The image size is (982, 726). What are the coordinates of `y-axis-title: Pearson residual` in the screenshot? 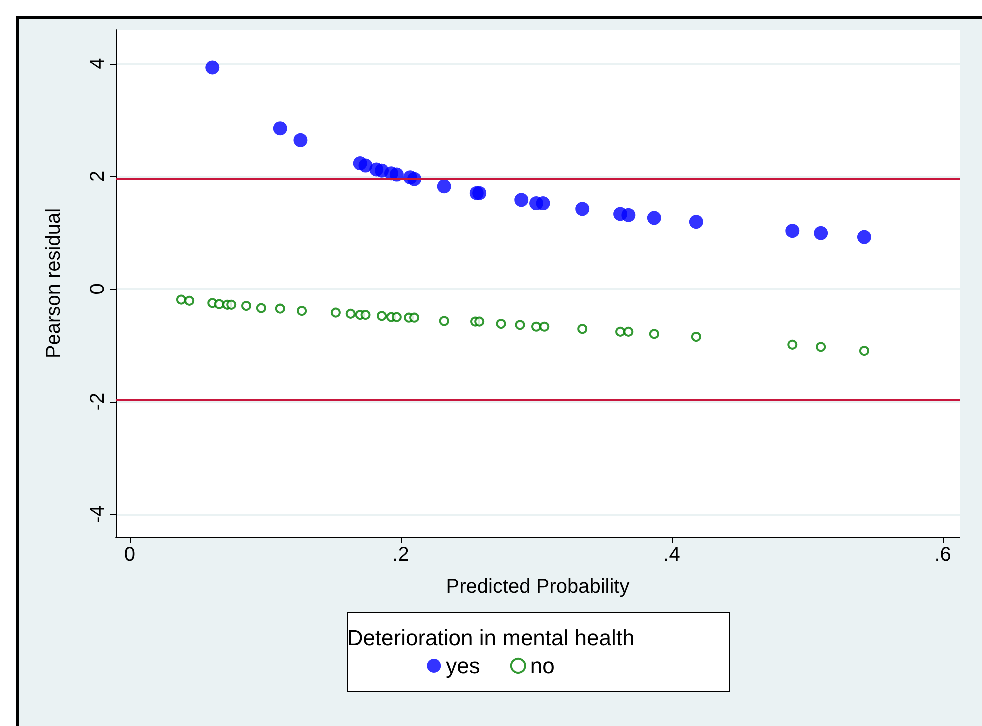 It's located at (54, 283).